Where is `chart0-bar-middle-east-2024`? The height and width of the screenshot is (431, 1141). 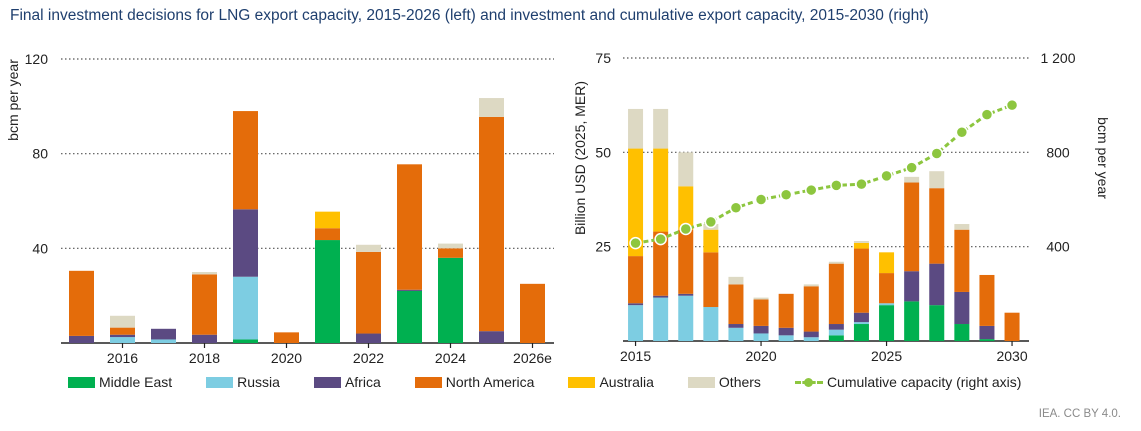
chart0-bar-middle-east-2024 is located at coordinates (450, 300).